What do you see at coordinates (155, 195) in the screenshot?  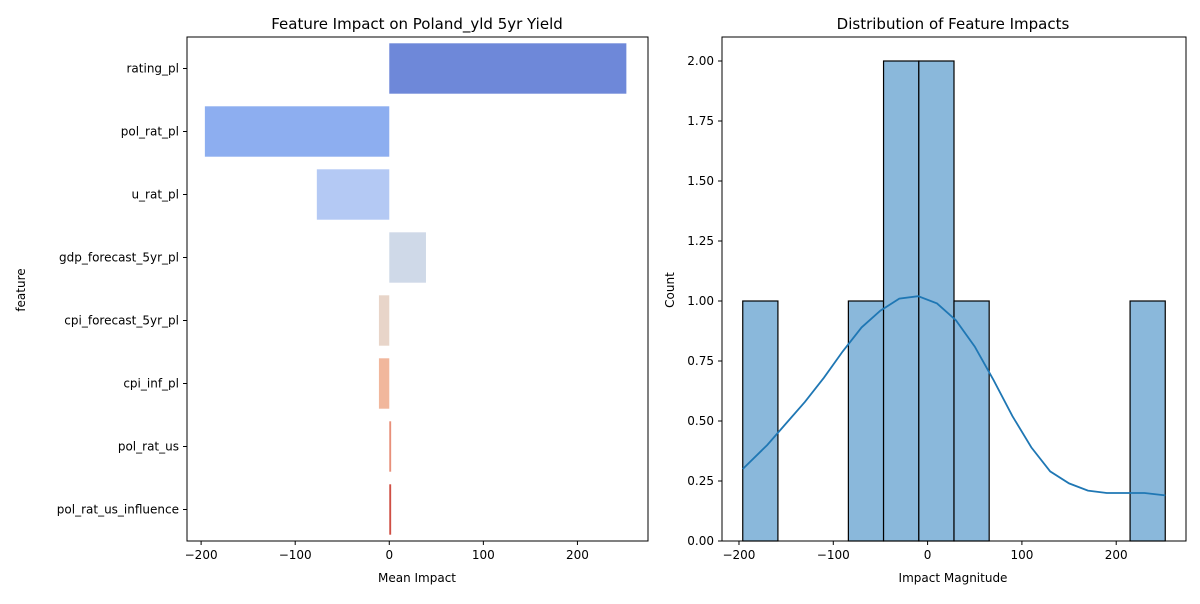 I see `y-tick-label: u_rat_pl` at bounding box center [155, 195].